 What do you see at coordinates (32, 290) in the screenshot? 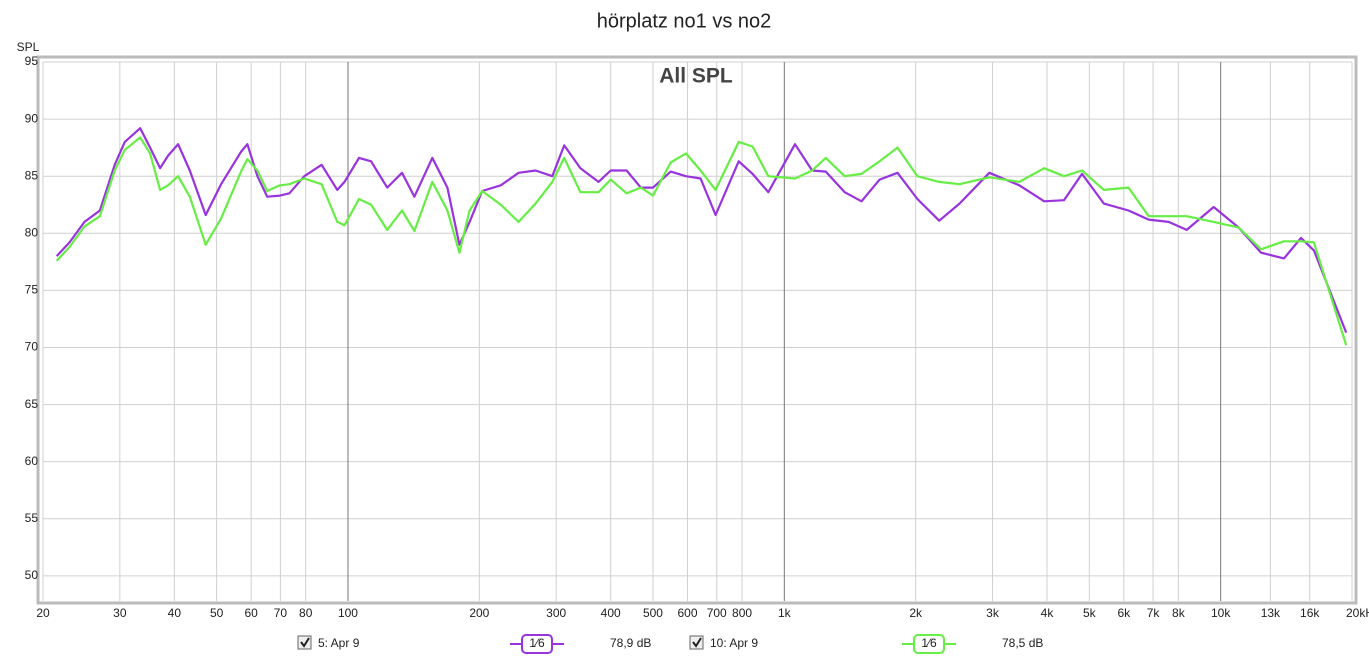
I see `y-tick-label: 75` at bounding box center [32, 290].